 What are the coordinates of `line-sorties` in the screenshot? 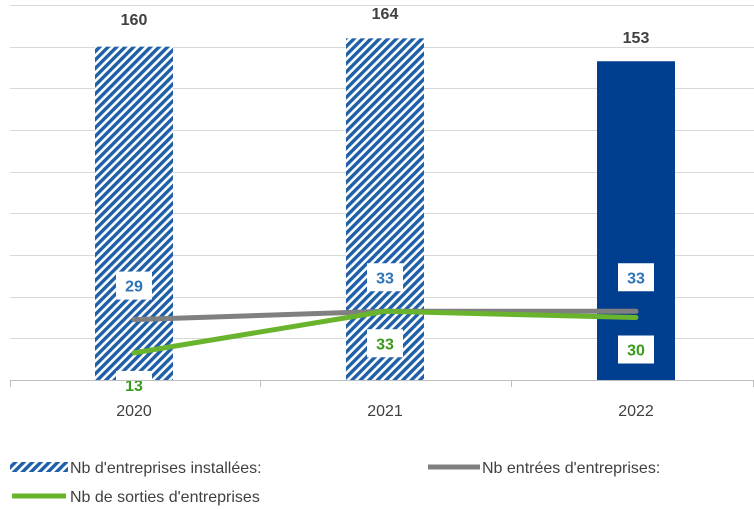 It's located at (385, 332).